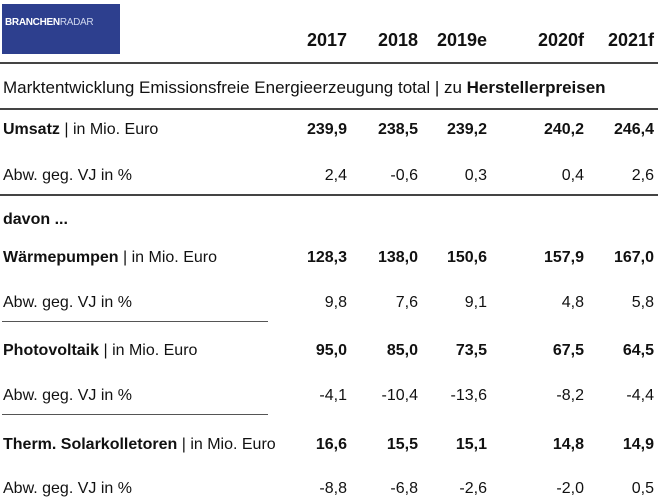  I want to click on year-header-2019e: 2019e, so click(461, 40).